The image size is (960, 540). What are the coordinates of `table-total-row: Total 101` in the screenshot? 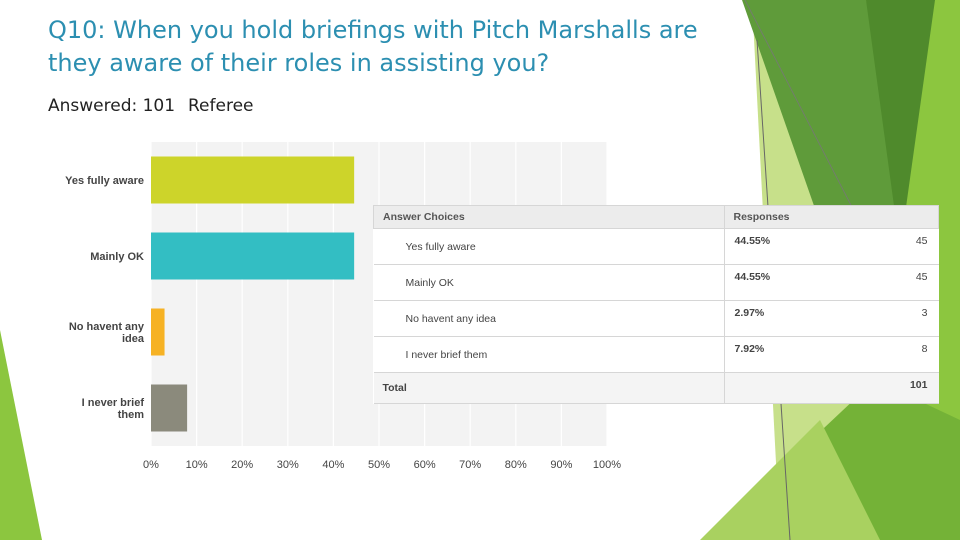 It's located at (656, 388).